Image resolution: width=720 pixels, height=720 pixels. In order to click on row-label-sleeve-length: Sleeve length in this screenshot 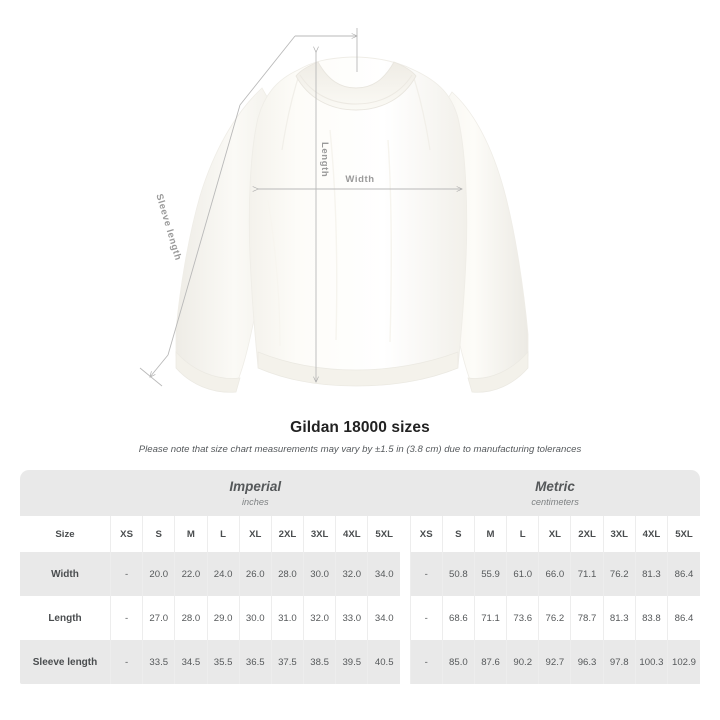, I will do `click(65, 662)`.